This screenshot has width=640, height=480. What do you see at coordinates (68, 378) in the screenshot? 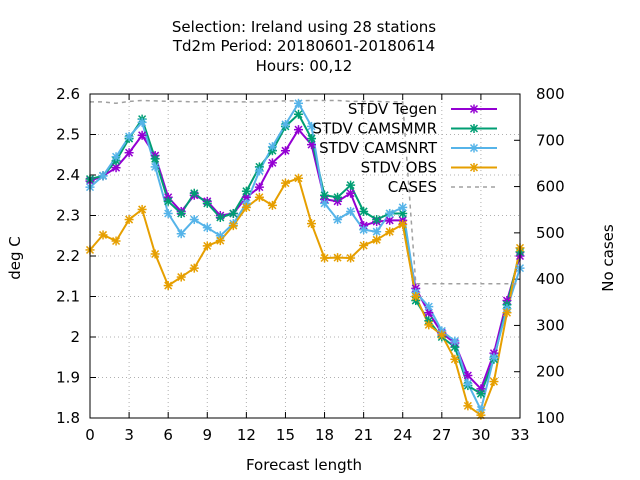
I see `y-tick-label: 1.9` at bounding box center [68, 378].